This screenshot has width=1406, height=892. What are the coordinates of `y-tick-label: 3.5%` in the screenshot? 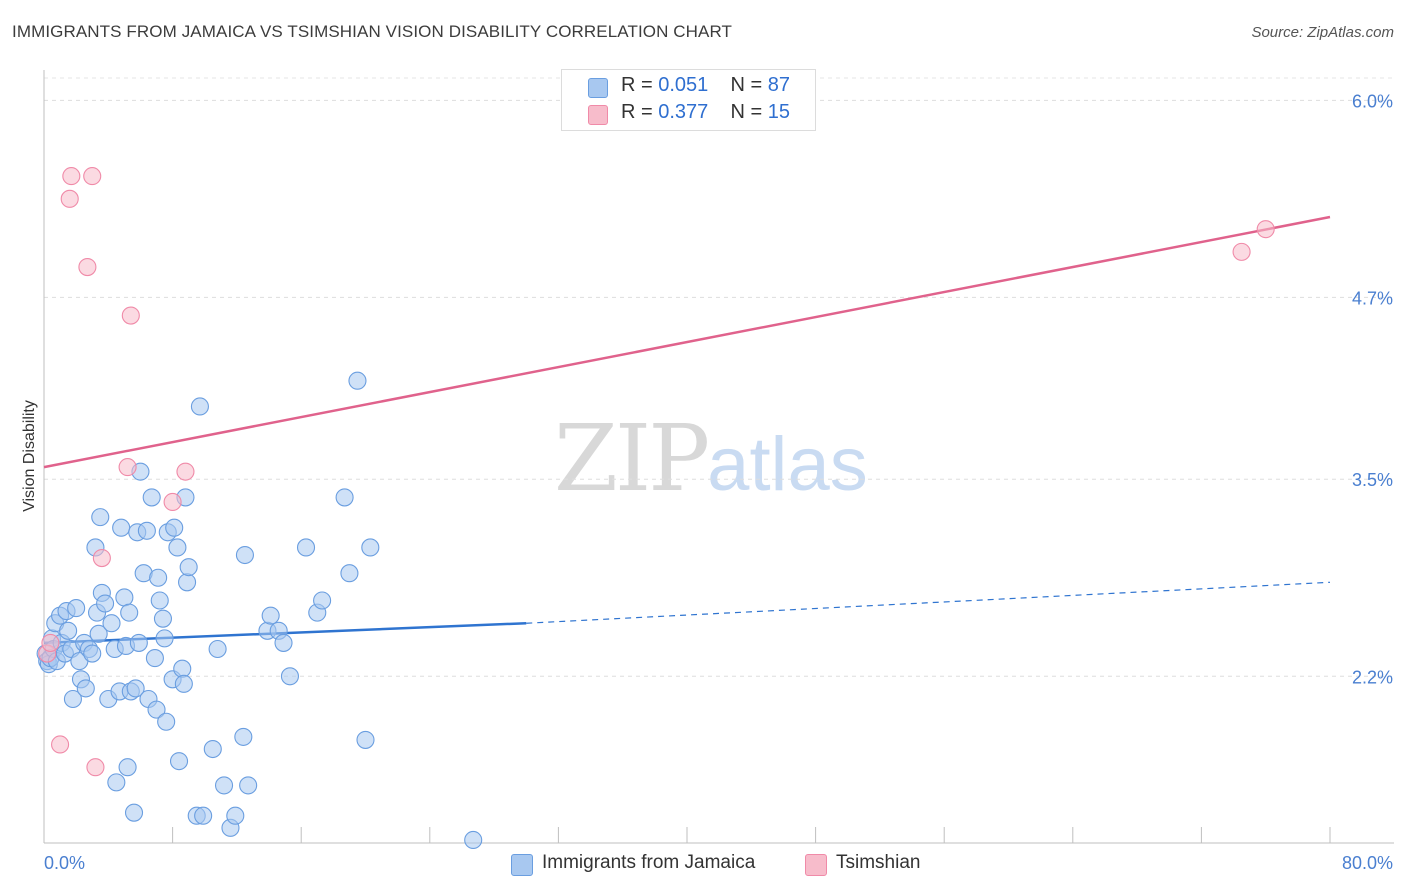 It's located at (1372, 480).